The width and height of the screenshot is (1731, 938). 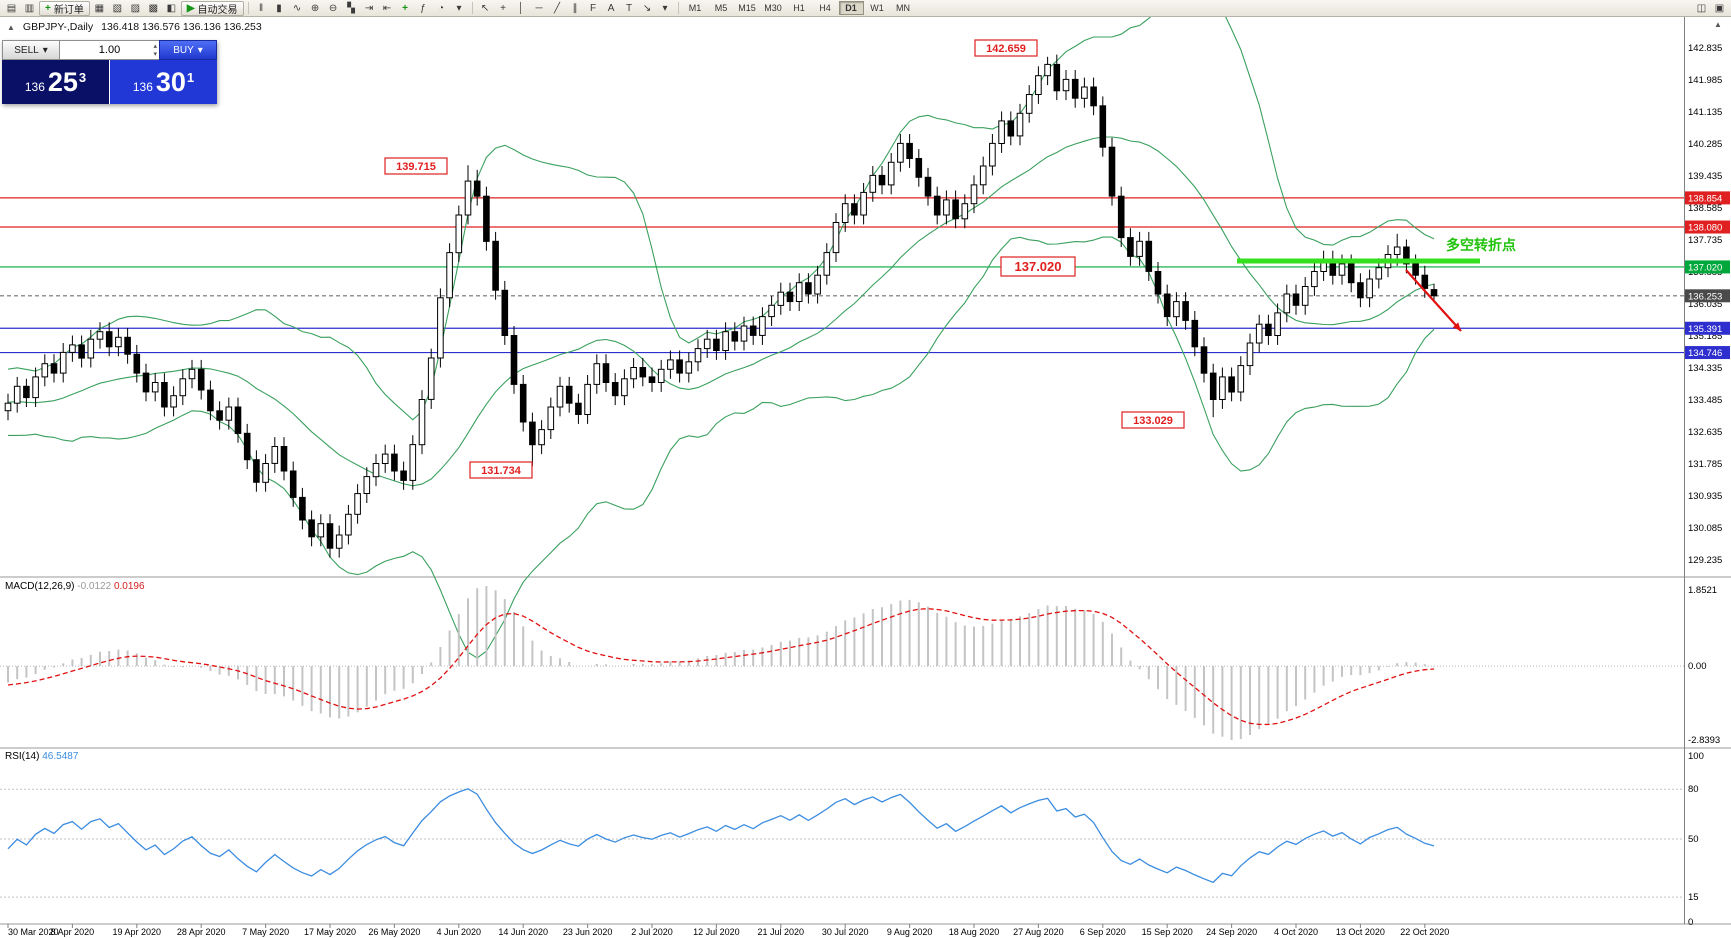 I want to click on time-axis-label: 12 Jul 2020, so click(x=716, y=932).